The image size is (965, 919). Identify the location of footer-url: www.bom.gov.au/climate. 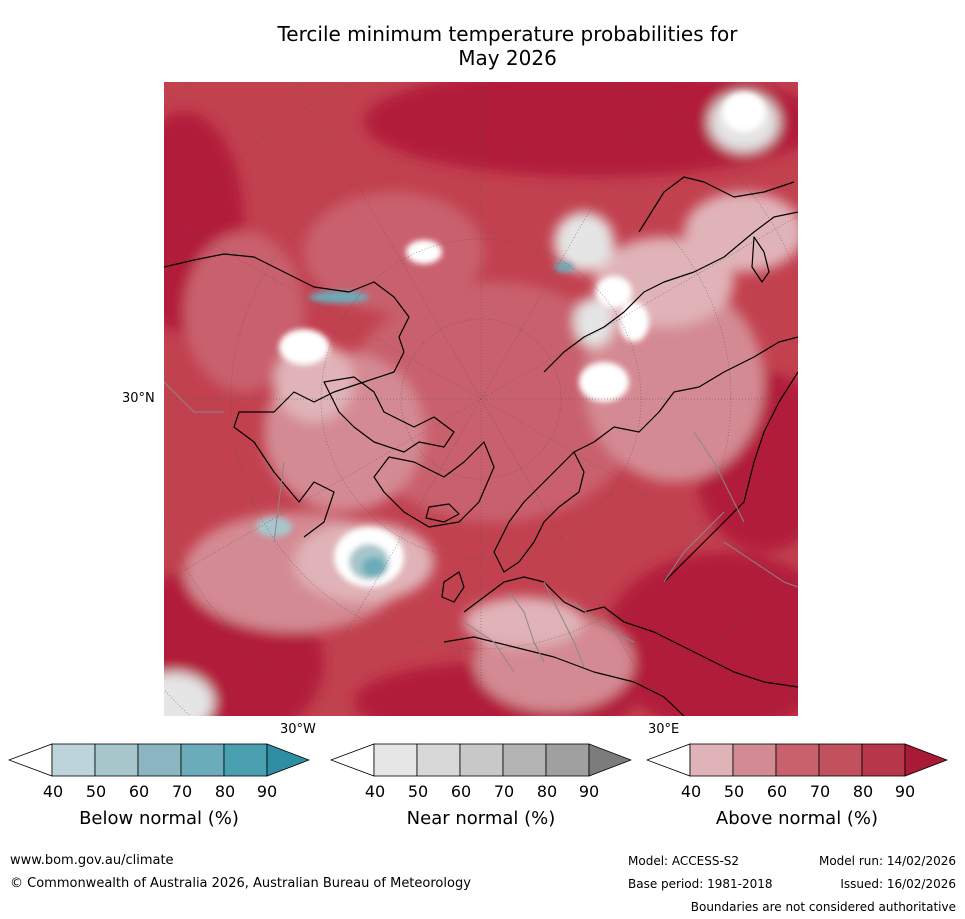
(92, 860).